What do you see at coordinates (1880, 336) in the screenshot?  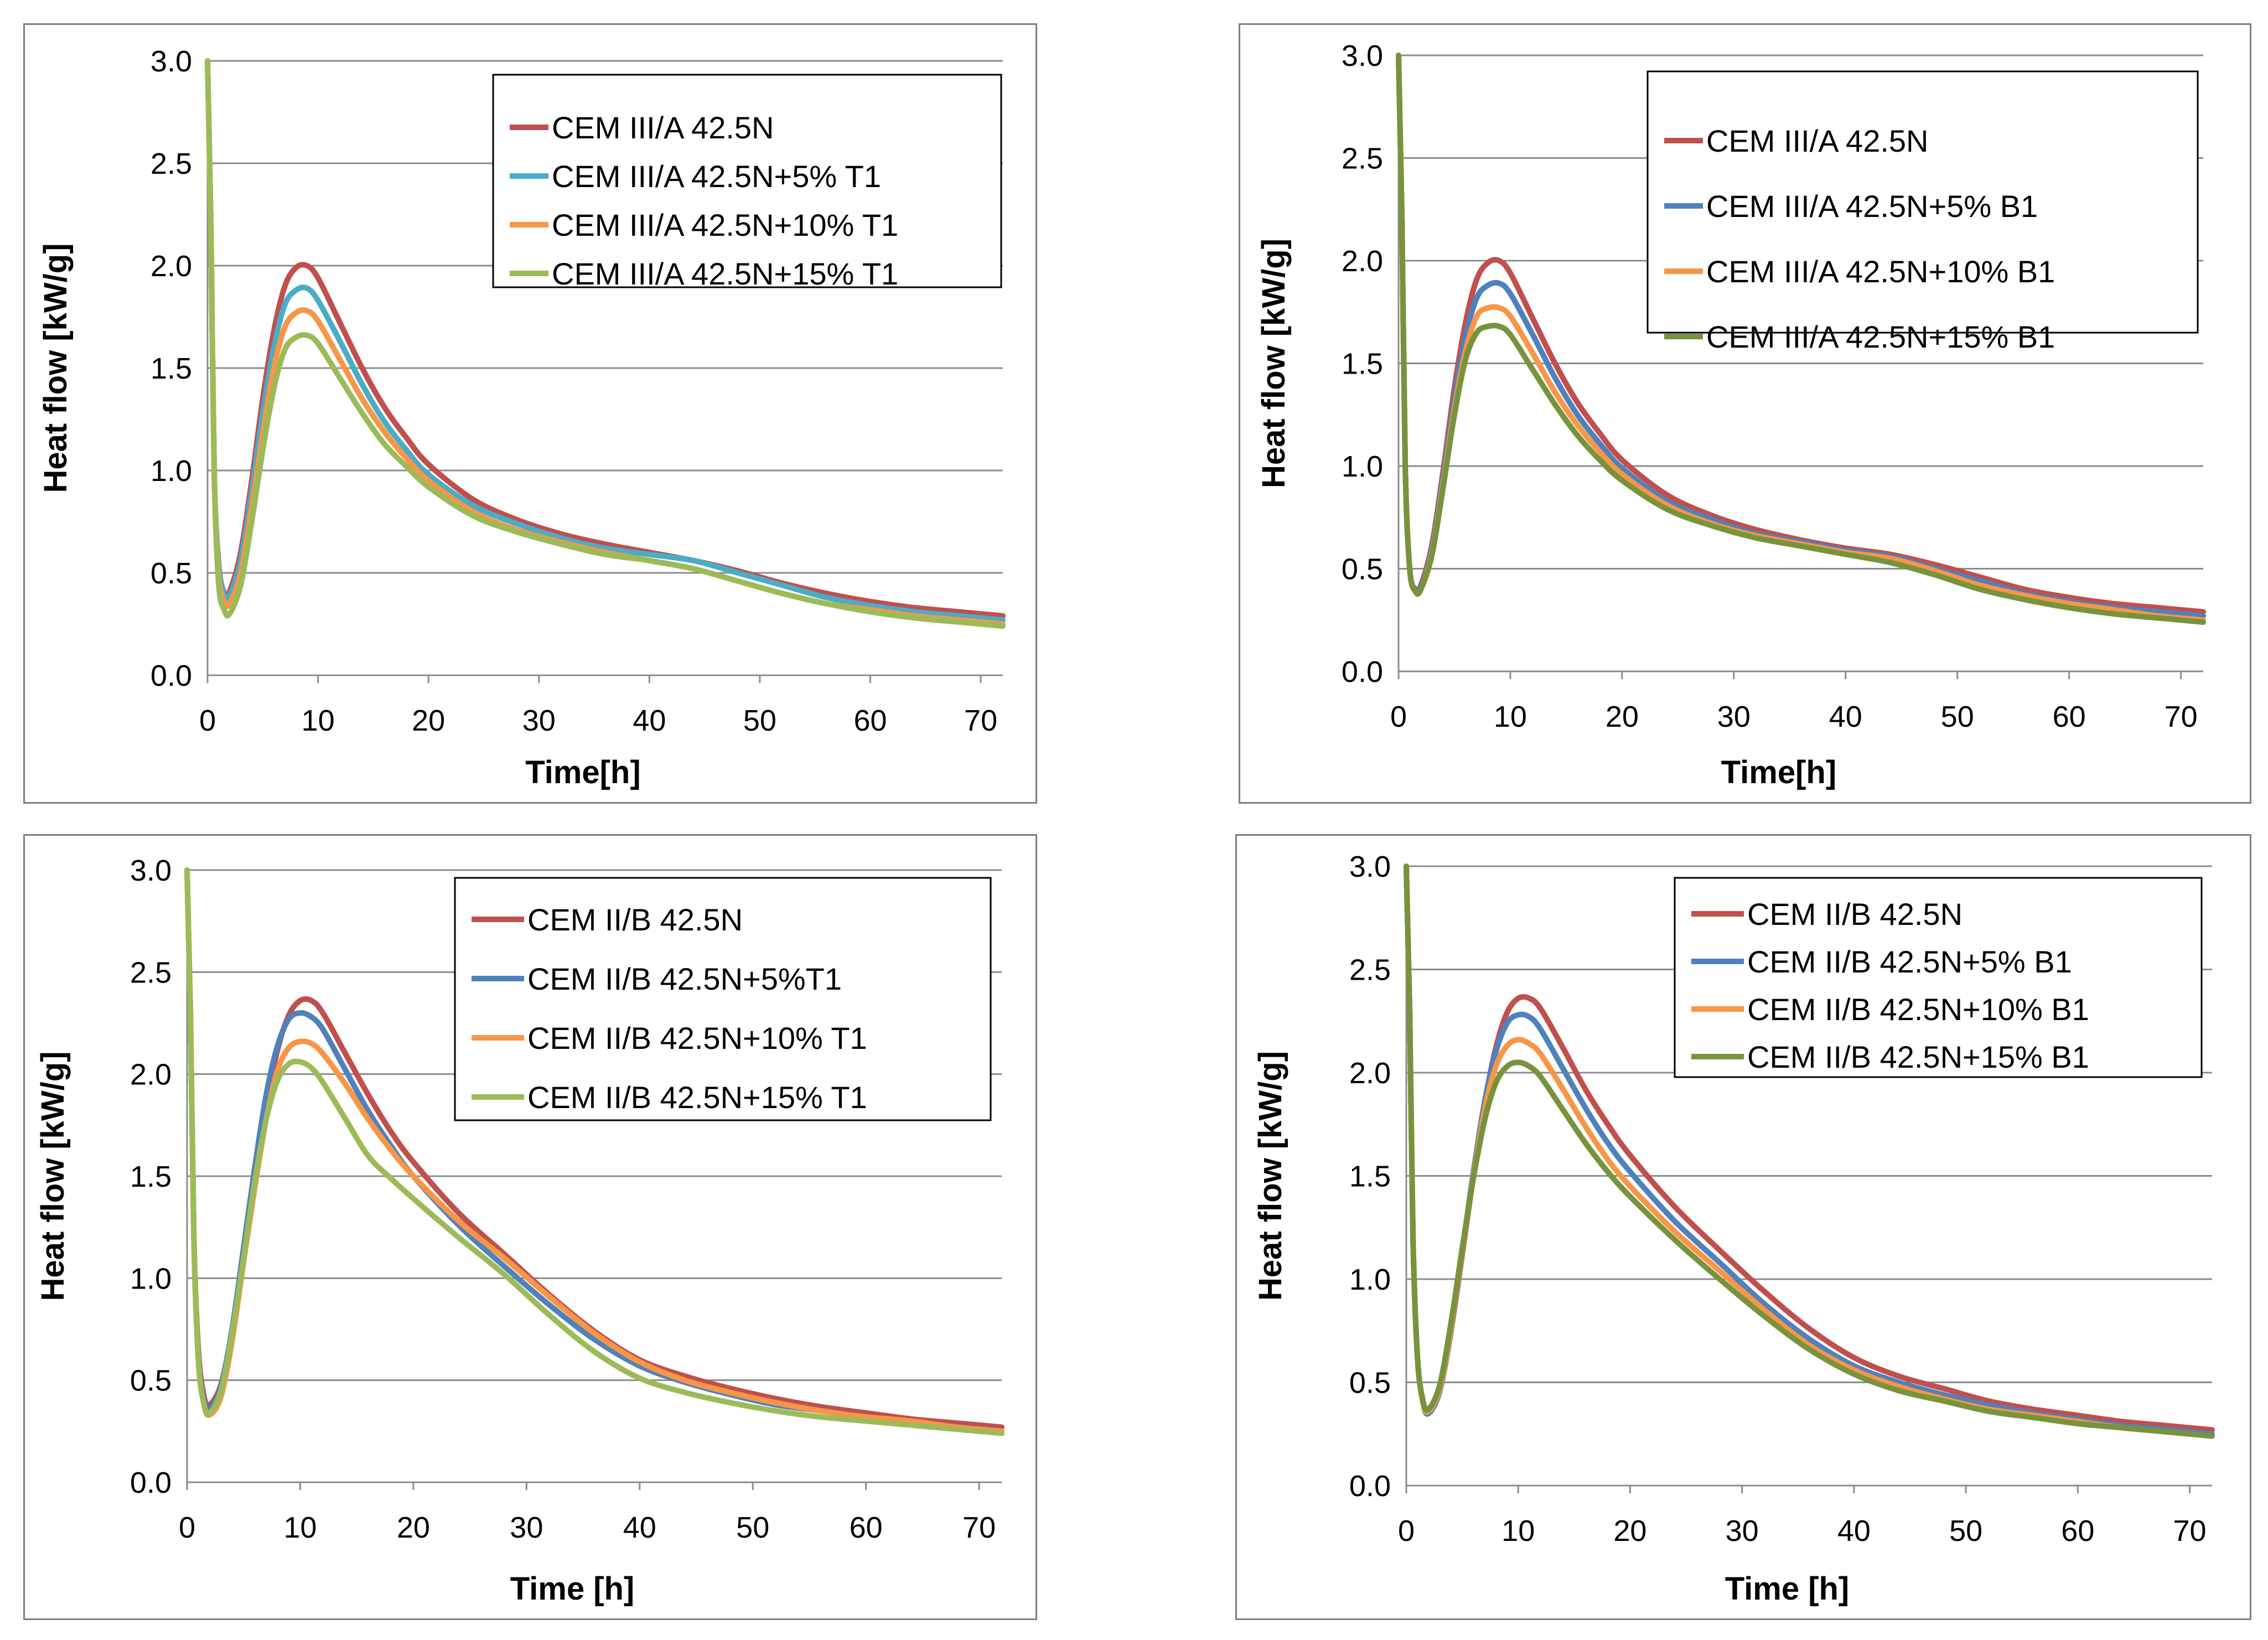 I see `legend-label: CEM III/A 42.5N+15% B1` at bounding box center [1880, 336].